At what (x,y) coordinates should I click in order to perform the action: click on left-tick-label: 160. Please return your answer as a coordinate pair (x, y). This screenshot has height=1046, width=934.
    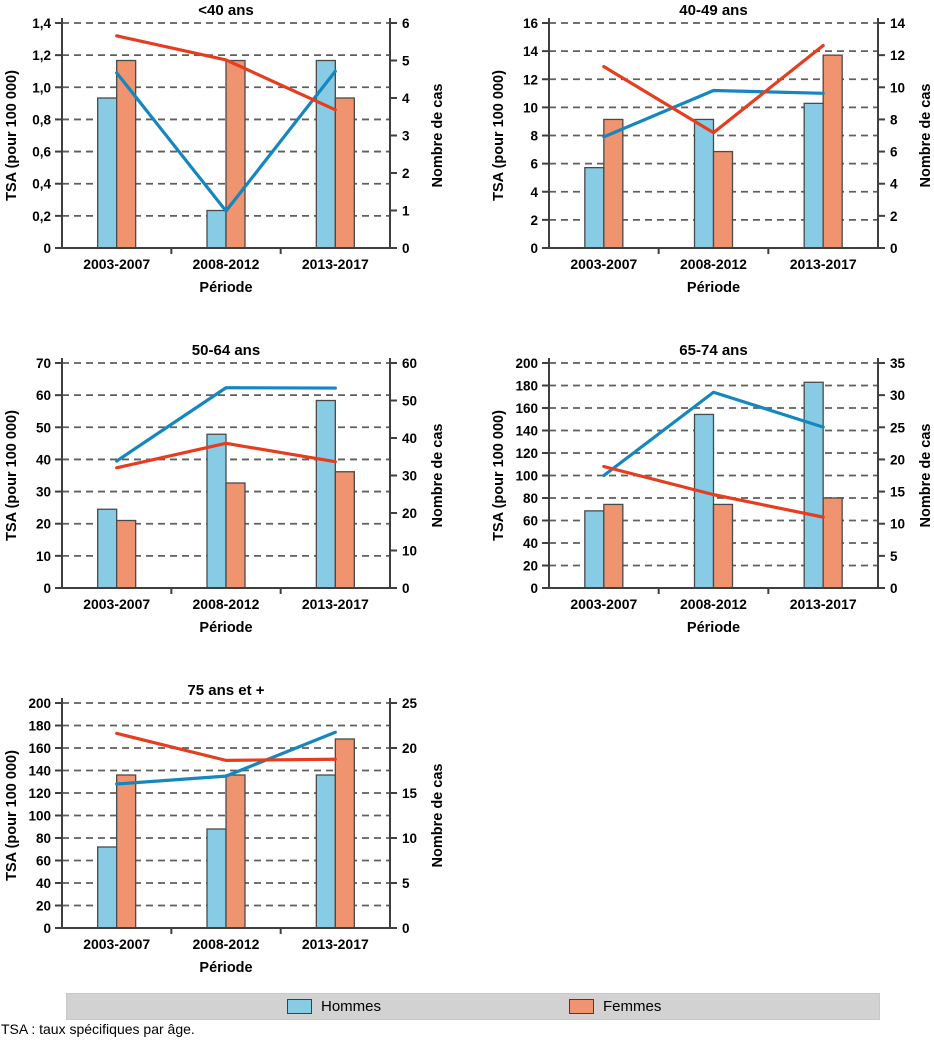
    Looking at the image, I should click on (39, 748).